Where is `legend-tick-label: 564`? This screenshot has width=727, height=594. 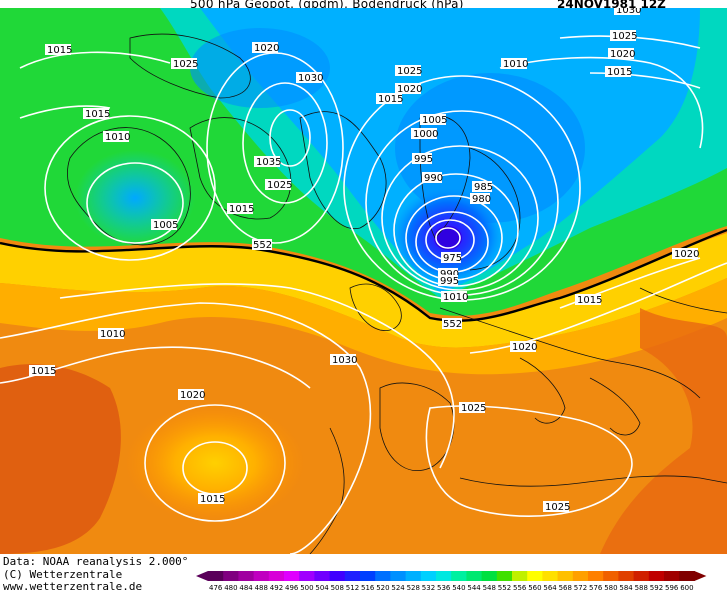
legend-tick-label: 564 is located at coordinates (550, 587).